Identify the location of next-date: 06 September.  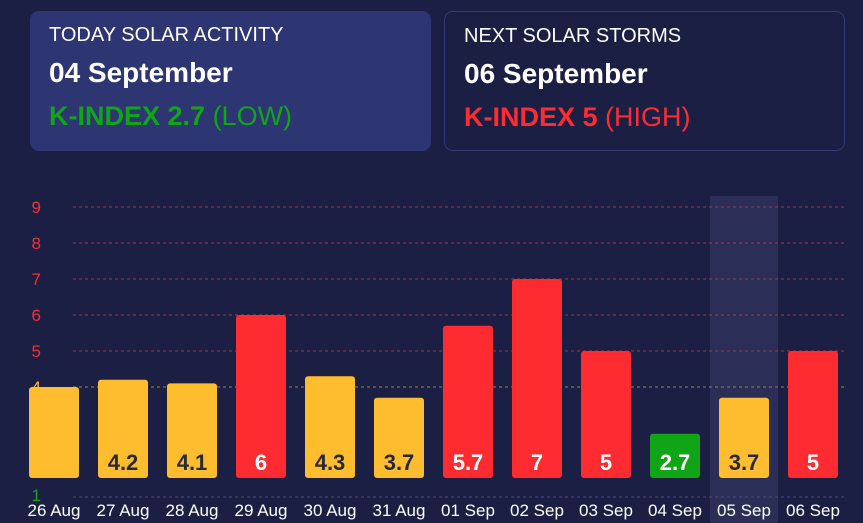
(556, 73).